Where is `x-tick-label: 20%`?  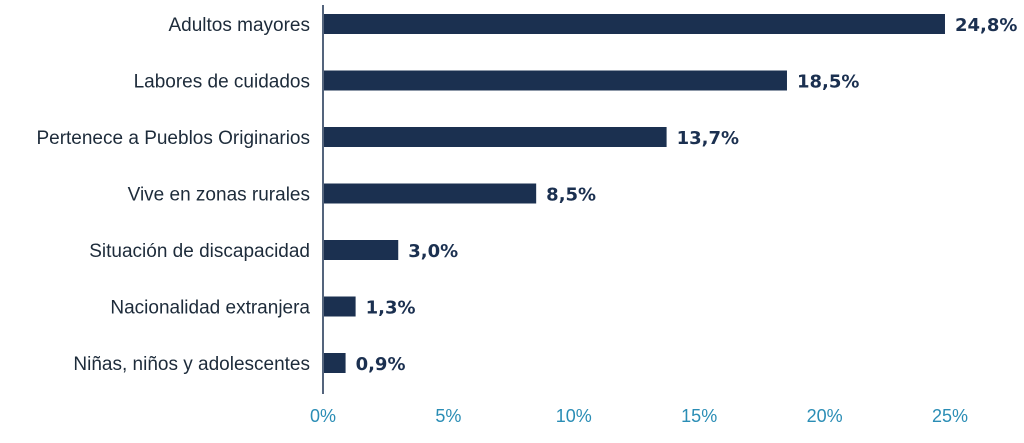
x-tick-label: 20% is located at coordinates (825, 416).